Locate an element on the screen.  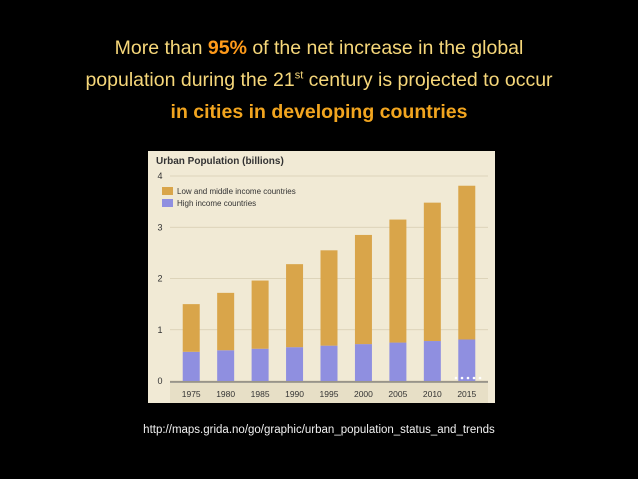
bar-high-income-1990 is located at coordinates (295, 364).